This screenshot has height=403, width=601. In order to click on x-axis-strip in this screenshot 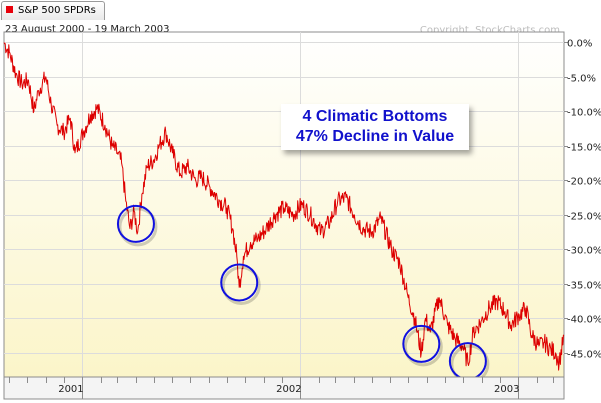, I will do `click(284, 388)`.